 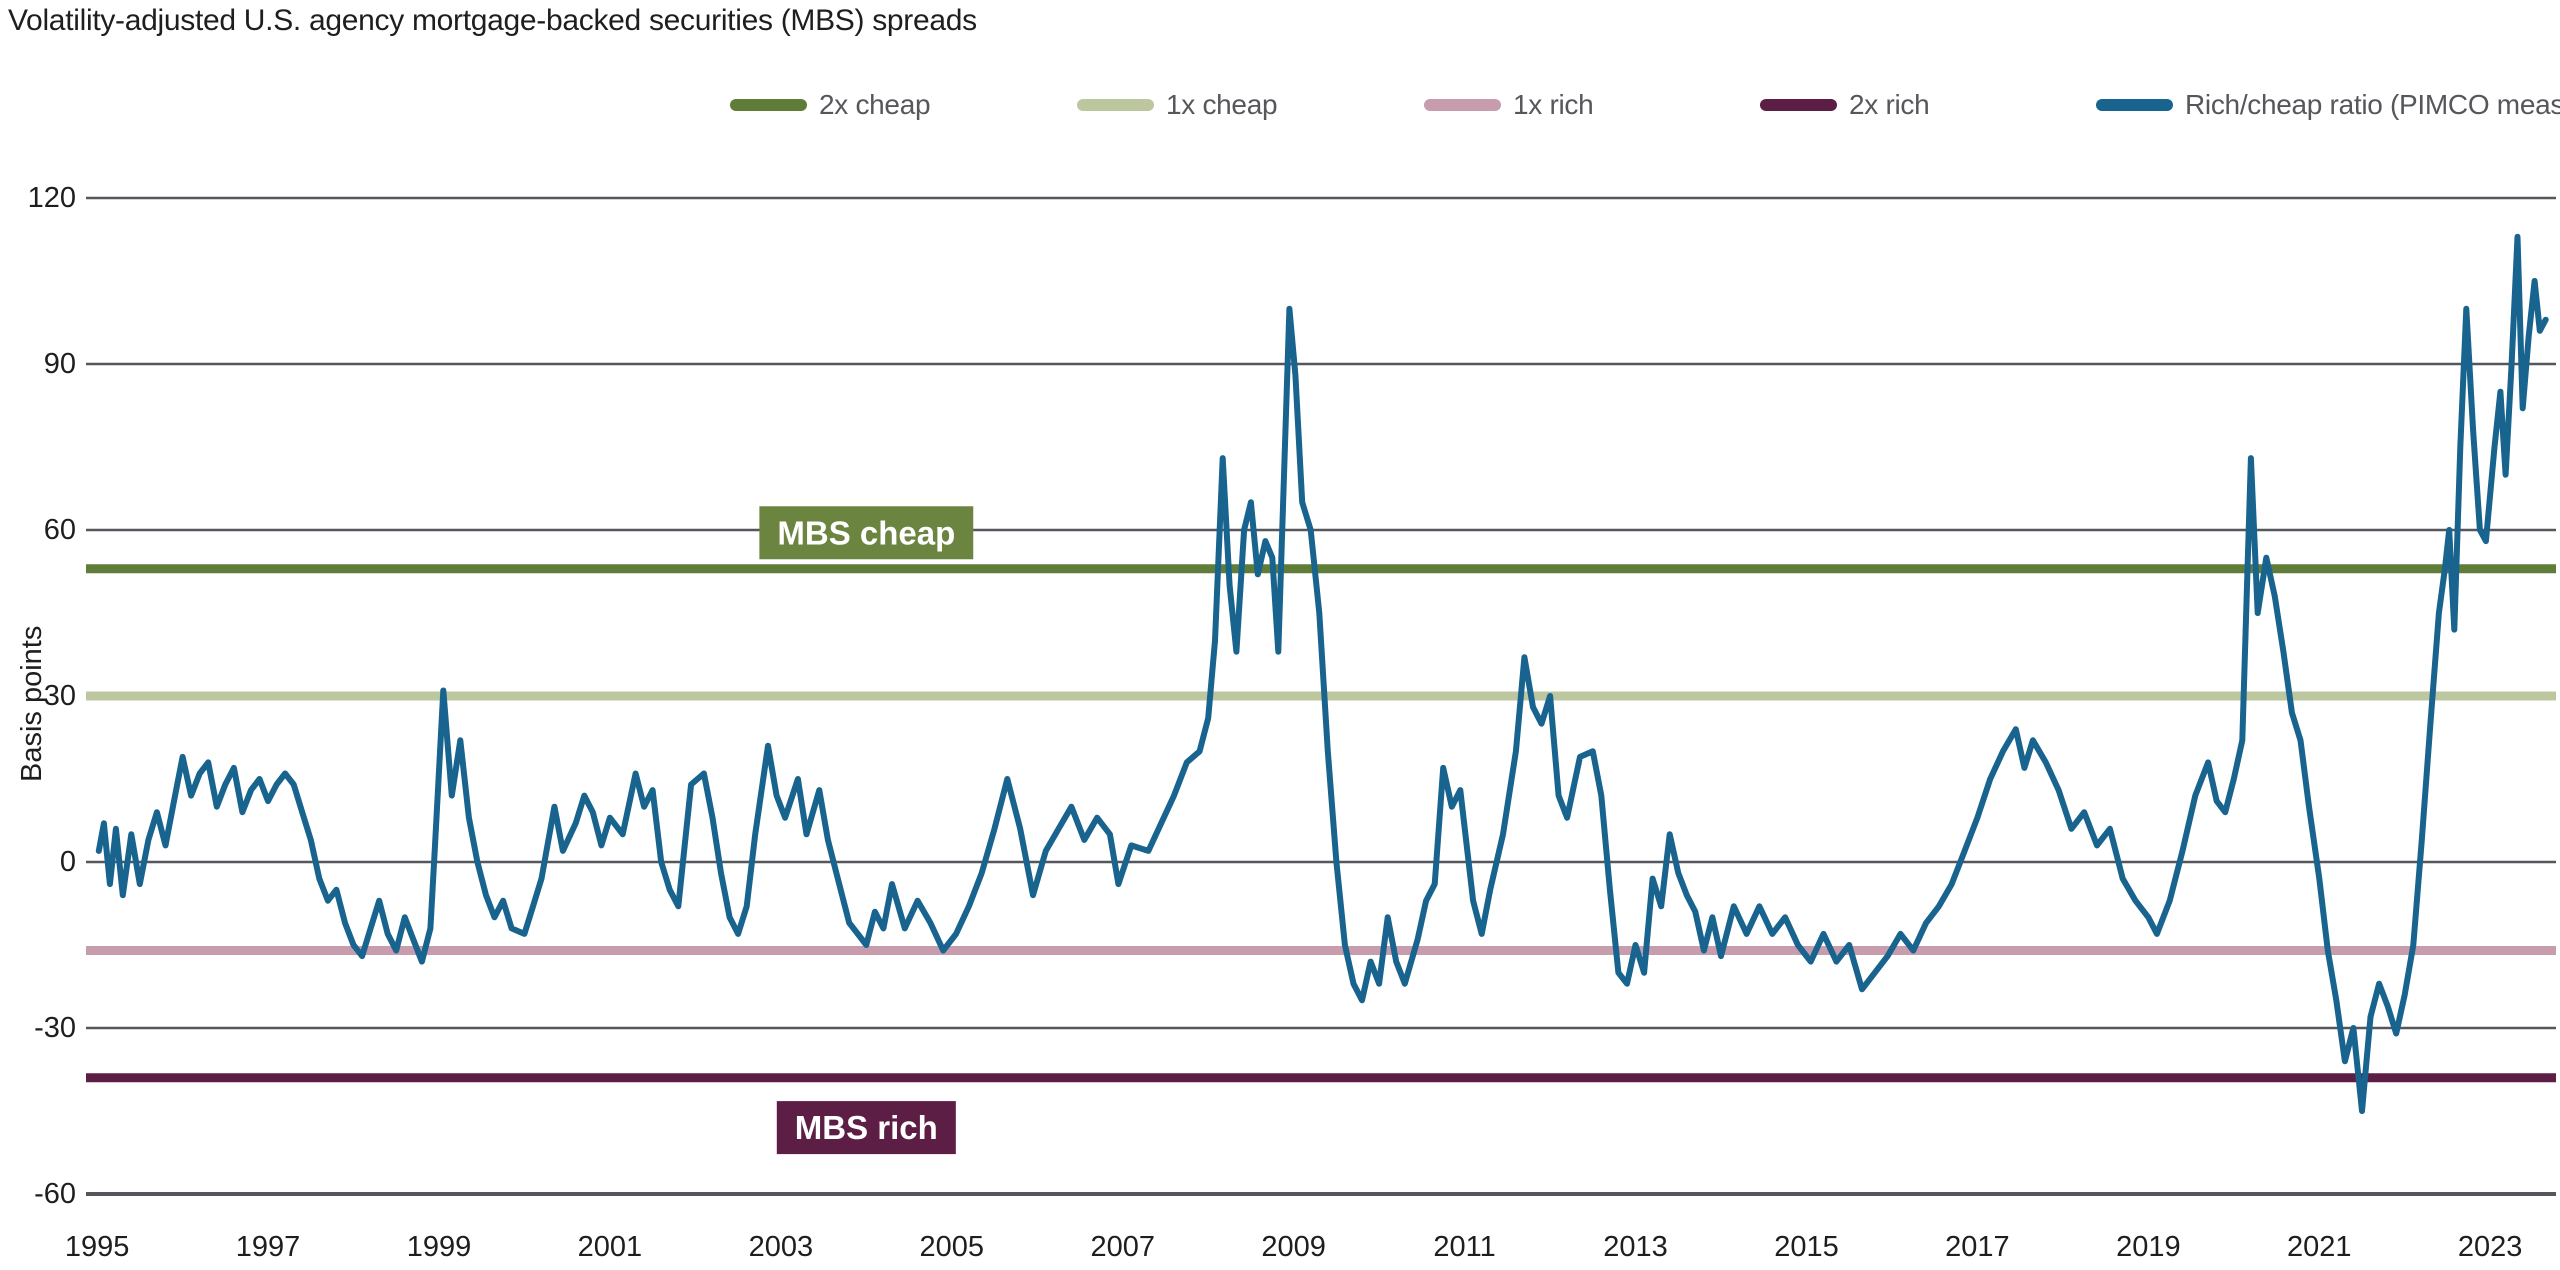 What do you see at coordinates (55, 1194) in the screenshot?
I see `y-tick-label--60: -60` at bounding box center [55, 1194].